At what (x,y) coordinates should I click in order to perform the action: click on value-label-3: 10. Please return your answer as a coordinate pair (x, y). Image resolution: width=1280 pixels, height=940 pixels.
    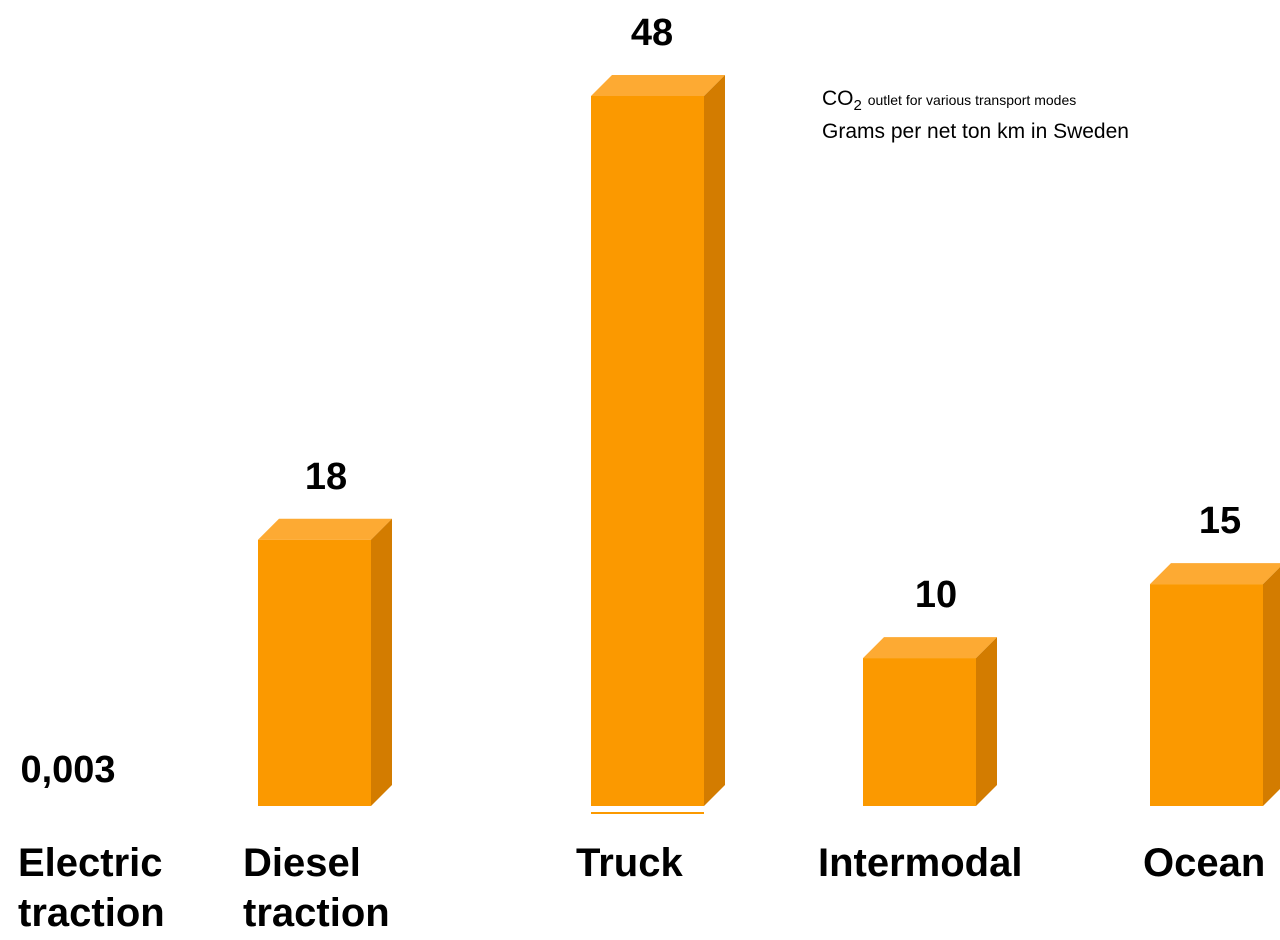
    Looking at the image, I should click on (936, 595).